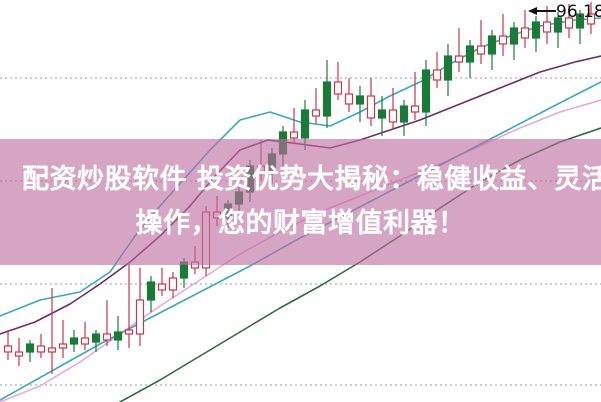  I want to click on price-callout-label: 96.18, so click(578, 12).